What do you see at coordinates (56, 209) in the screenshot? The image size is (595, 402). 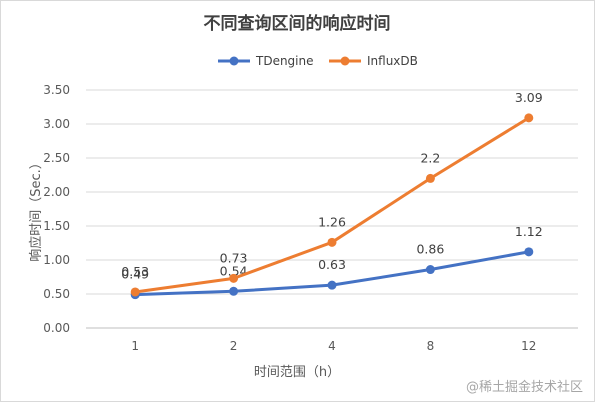 I see `y-axis-ticks: 0.00 0.50 1.00 1.50 2.00 2.50 3.00 3.50` at bounding box center [56, 209].